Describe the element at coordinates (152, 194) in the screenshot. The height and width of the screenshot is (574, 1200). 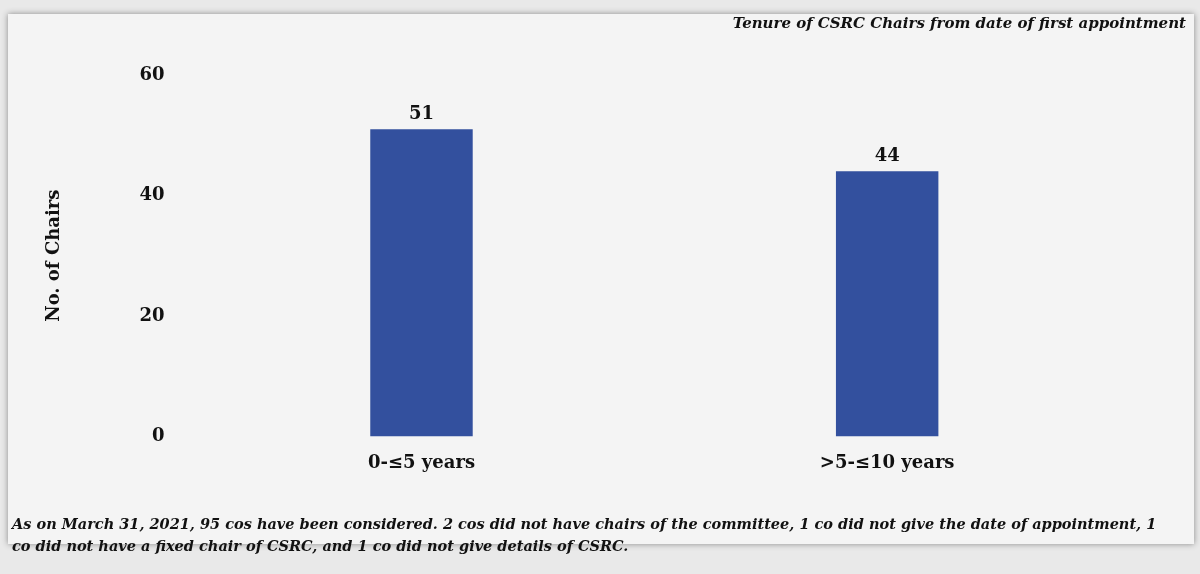
I see `y-tick-label: 40` at that location.